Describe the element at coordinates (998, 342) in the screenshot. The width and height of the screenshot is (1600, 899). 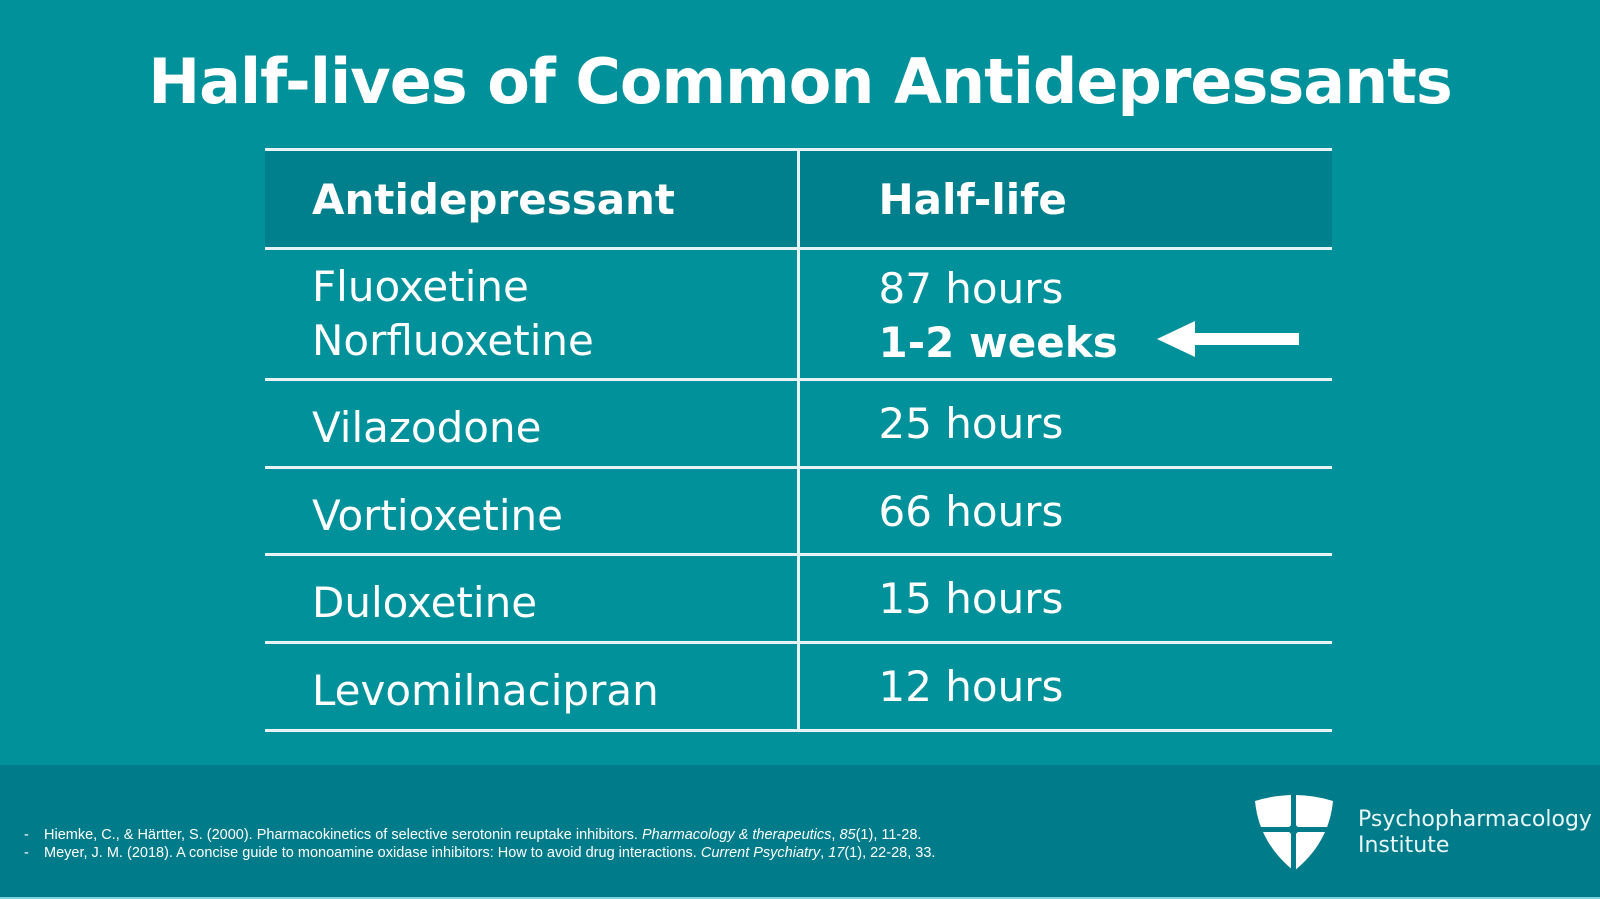
I see `half-life-value-highlight: 1-2 weeks` at that location.